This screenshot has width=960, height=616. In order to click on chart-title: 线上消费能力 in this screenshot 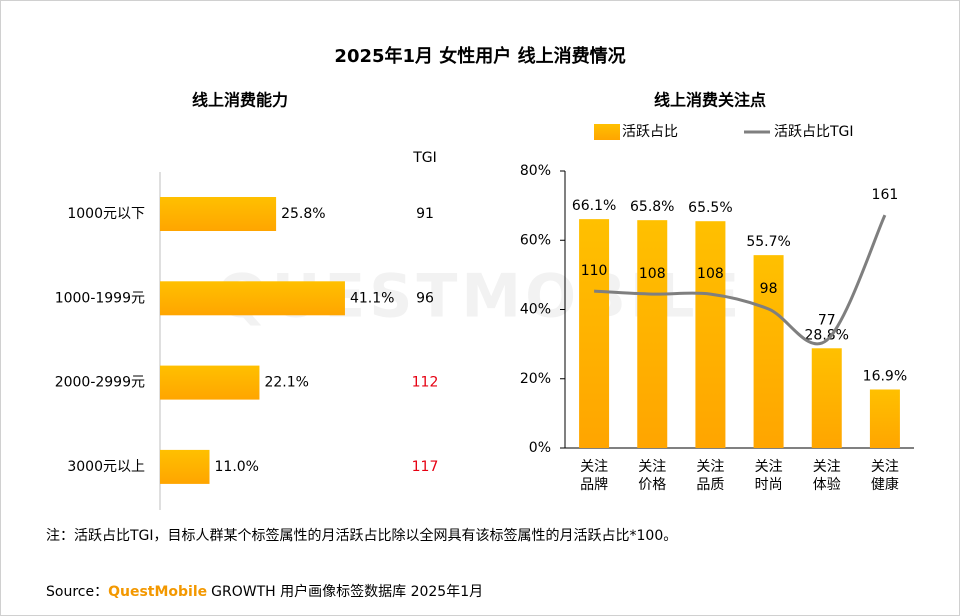, I will do `click(240, 100)`.